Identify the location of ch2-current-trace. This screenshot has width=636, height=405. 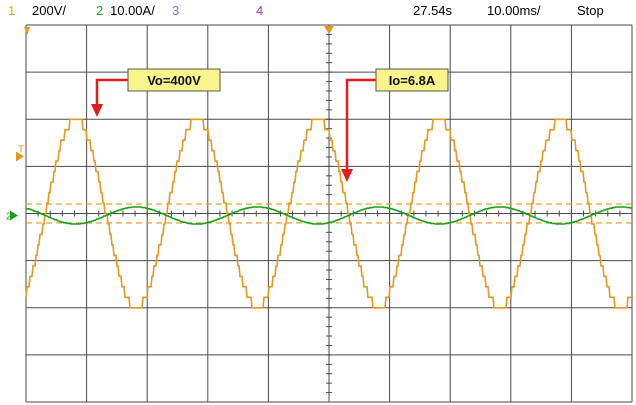
(328, 215).